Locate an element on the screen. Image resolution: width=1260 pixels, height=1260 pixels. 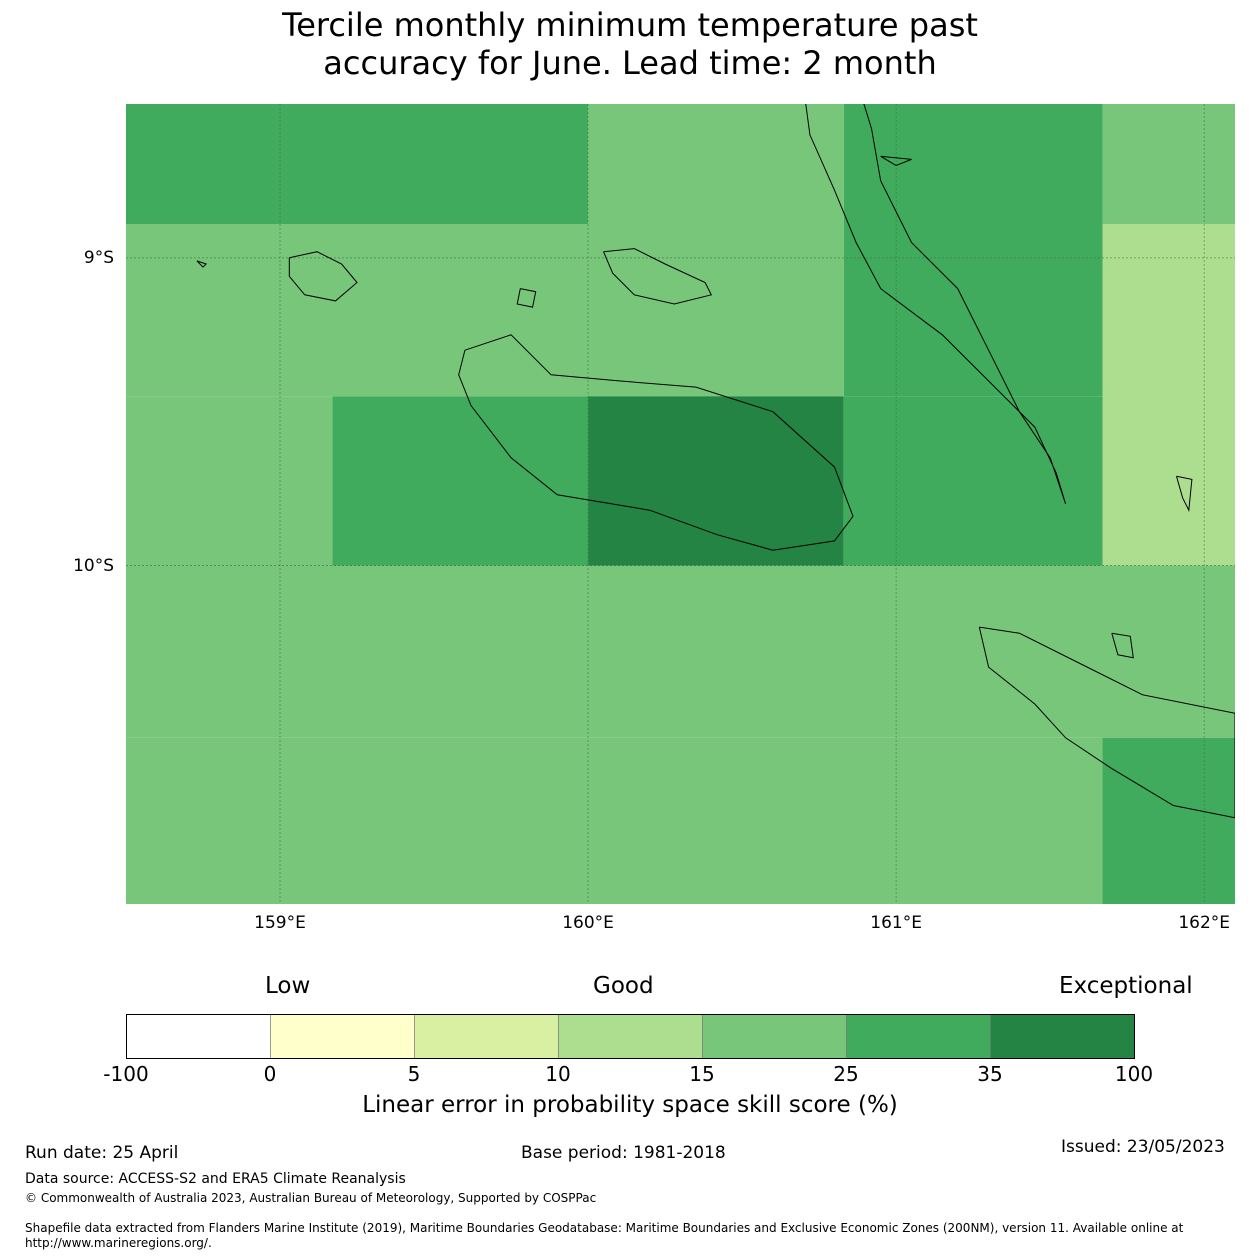
colorbar-frame is located at coordinates (630, 1036).